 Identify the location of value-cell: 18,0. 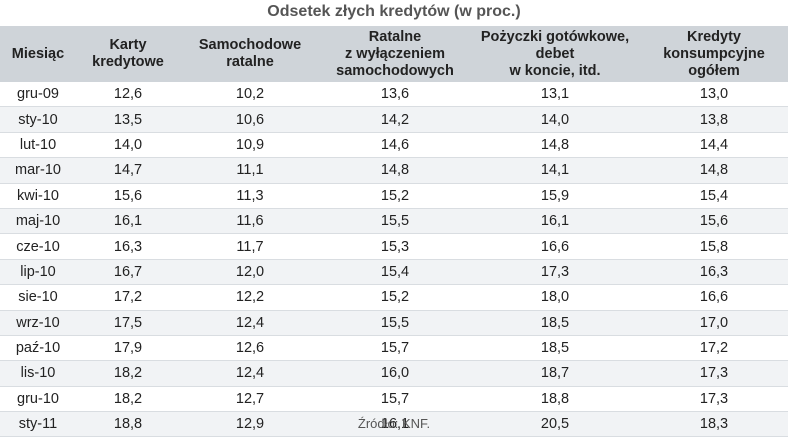
(555, 297).